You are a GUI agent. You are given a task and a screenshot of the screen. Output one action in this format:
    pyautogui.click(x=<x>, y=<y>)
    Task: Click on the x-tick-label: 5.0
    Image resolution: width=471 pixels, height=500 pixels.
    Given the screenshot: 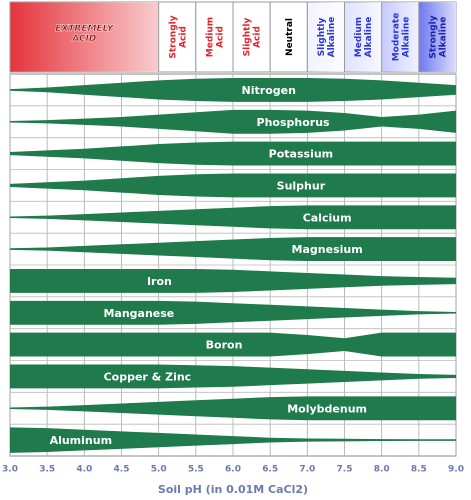 What is the action you would take?
    pyautogui.click(x=159, y=470)
    